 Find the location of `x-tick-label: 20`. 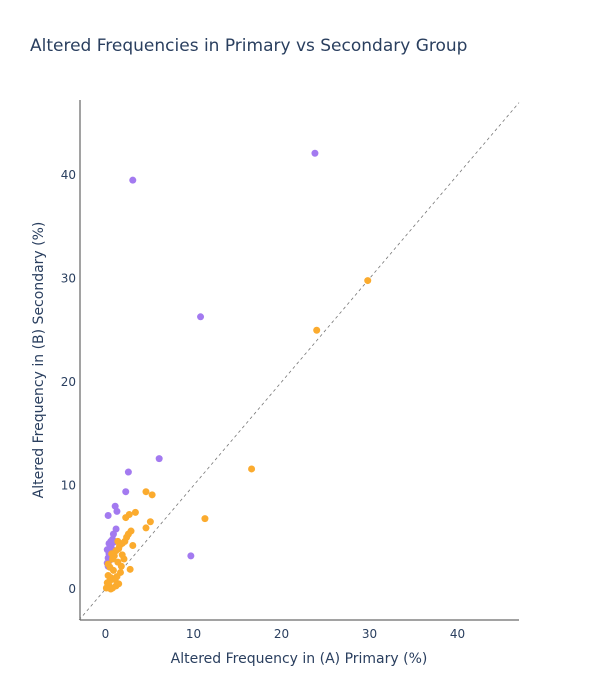

x-tick-label: 20 is located at coordinates (281, 634).